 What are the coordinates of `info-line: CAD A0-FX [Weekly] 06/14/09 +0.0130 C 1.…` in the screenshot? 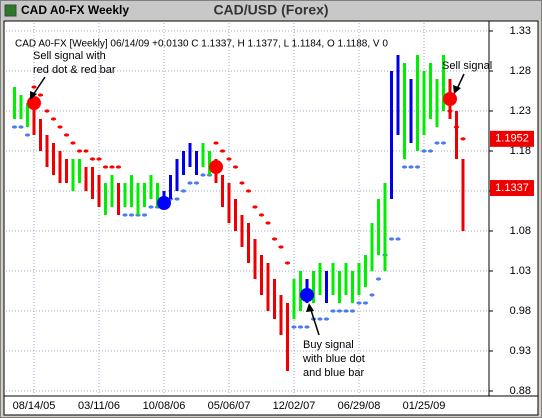 It's located at (201, 44).